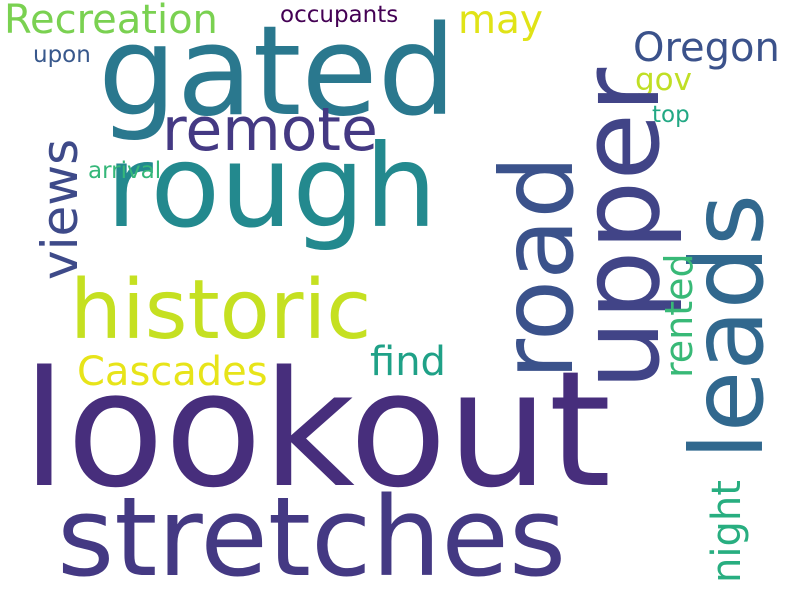 The width and height of the screenshot is (800, 600). I want to click on word-gated: gated, so click(277, 72).